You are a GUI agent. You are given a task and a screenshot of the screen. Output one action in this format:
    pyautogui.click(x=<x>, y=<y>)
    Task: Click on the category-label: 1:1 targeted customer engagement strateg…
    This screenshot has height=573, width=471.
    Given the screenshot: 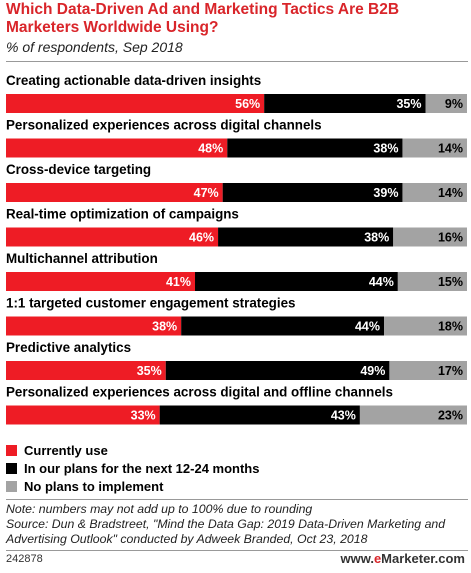 What is the action you would take?
    pyautogui.click(x=150, y=303)
    